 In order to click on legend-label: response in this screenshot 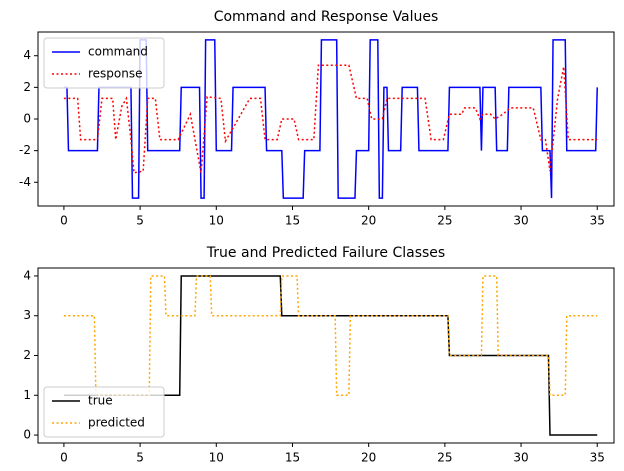, I will do `click(115, 74)`.